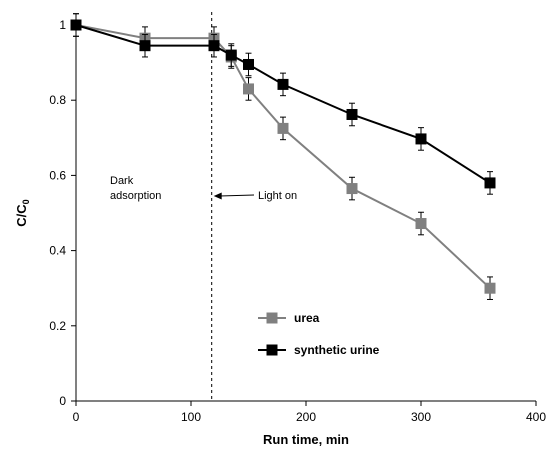 Image resolution: width=550 pixels, height=452 pixels. I want to click on y-axis-title: C/C0, so click(22, 212).